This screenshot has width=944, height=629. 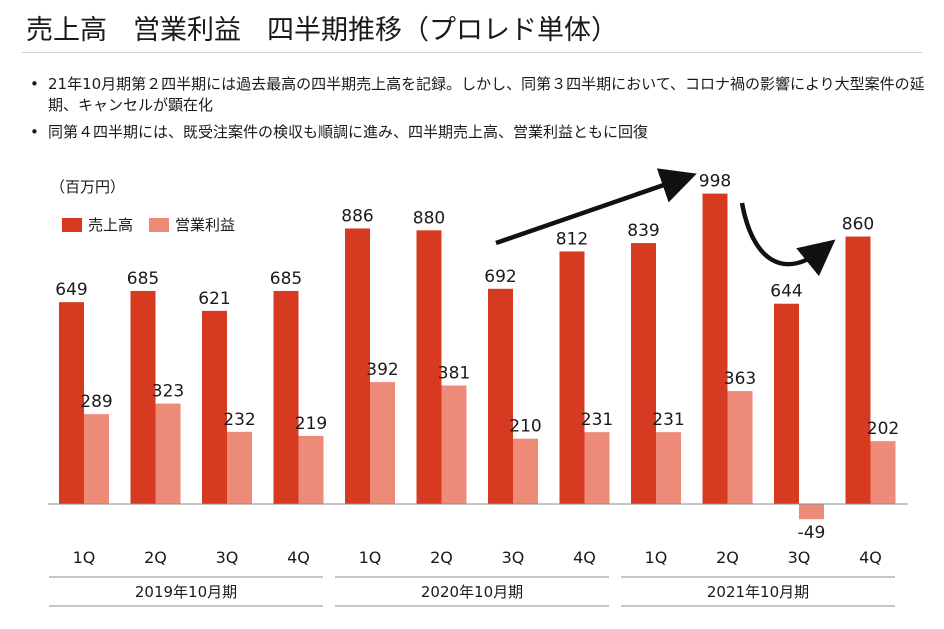 What do you see at coordinates (472, 592) in the screenshot?
I see `year-label: 2020年10月期` at bounding box center [472, 592].